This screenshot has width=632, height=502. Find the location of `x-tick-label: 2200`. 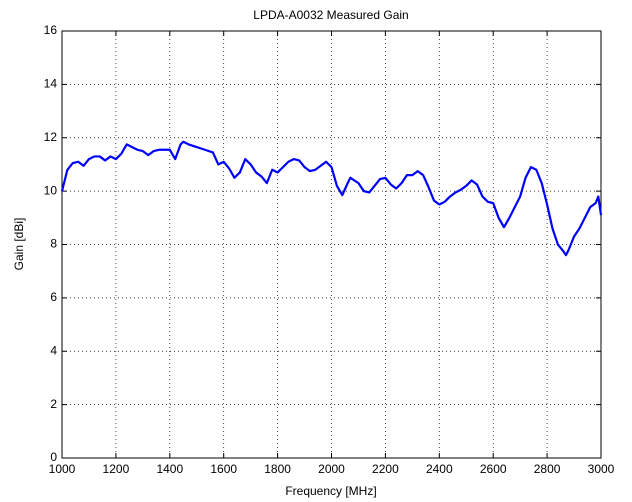

x-tick-label: 2200 is located at coordinates (385, 469).